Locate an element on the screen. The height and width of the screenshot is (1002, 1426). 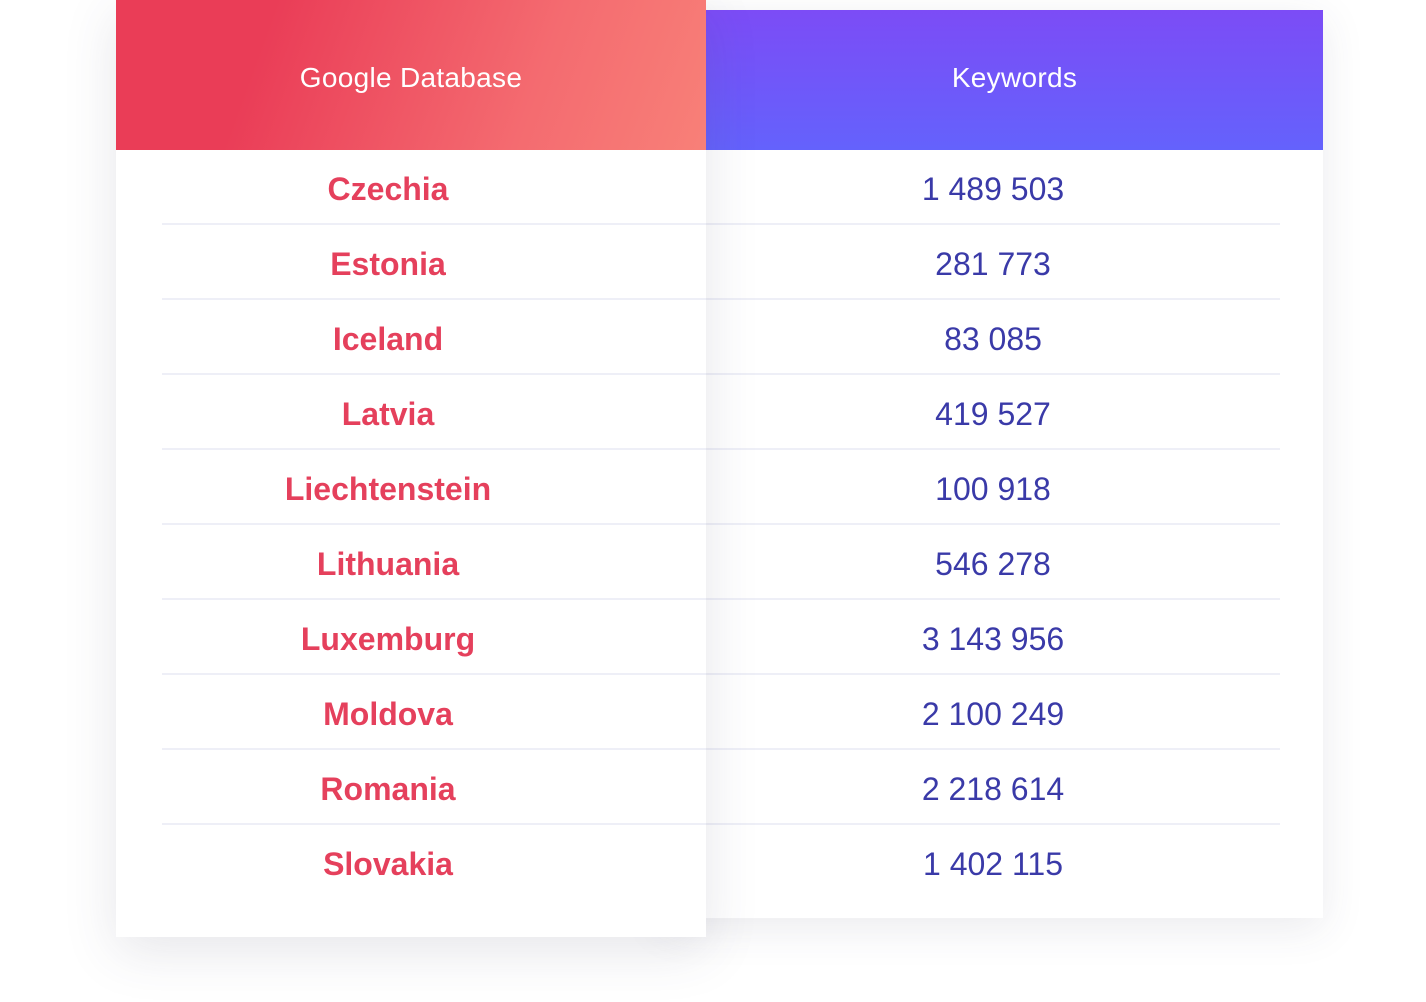
table-row: Luxemburg is located at coordinates (434, 637).